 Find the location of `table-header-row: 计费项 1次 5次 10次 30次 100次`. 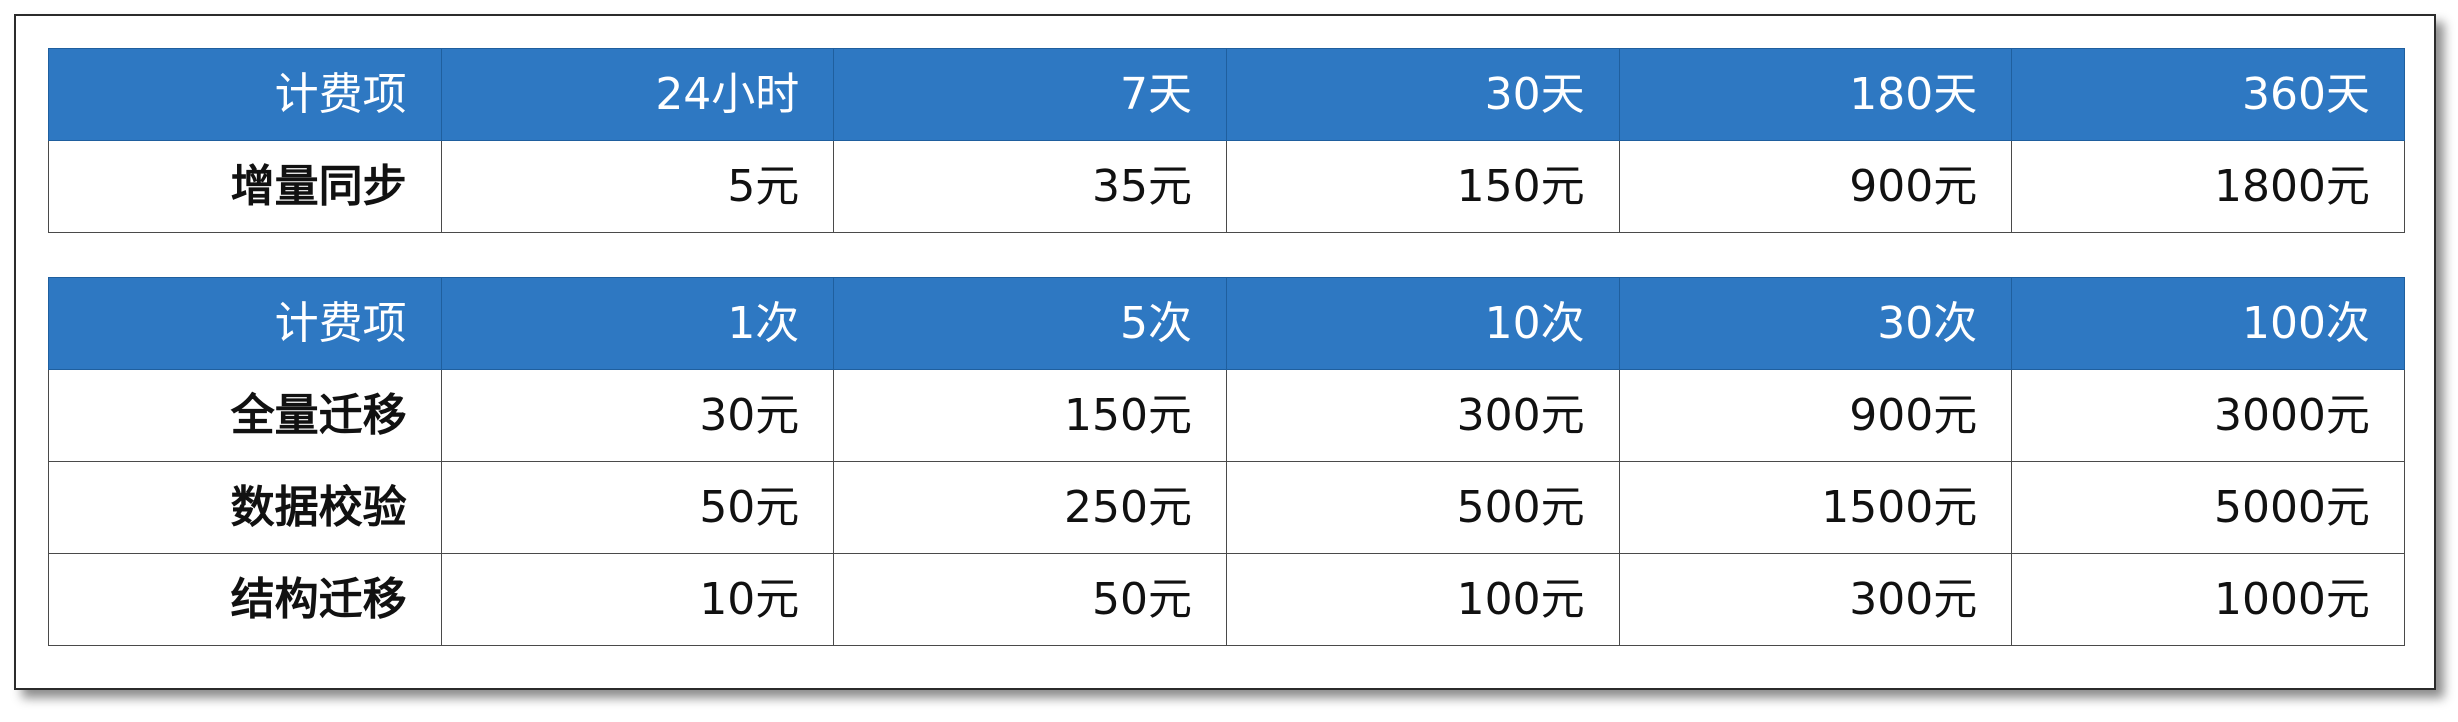

table-header-row: 计费项 1次 5次 10次 30次 100次 is located at coordinates (1226, 323).